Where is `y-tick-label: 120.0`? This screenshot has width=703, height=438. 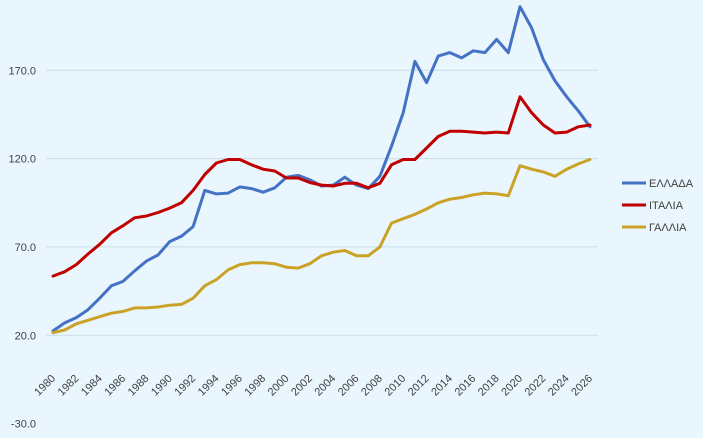 y-tick-label: 120.0 is located at coordinates (22, 160).